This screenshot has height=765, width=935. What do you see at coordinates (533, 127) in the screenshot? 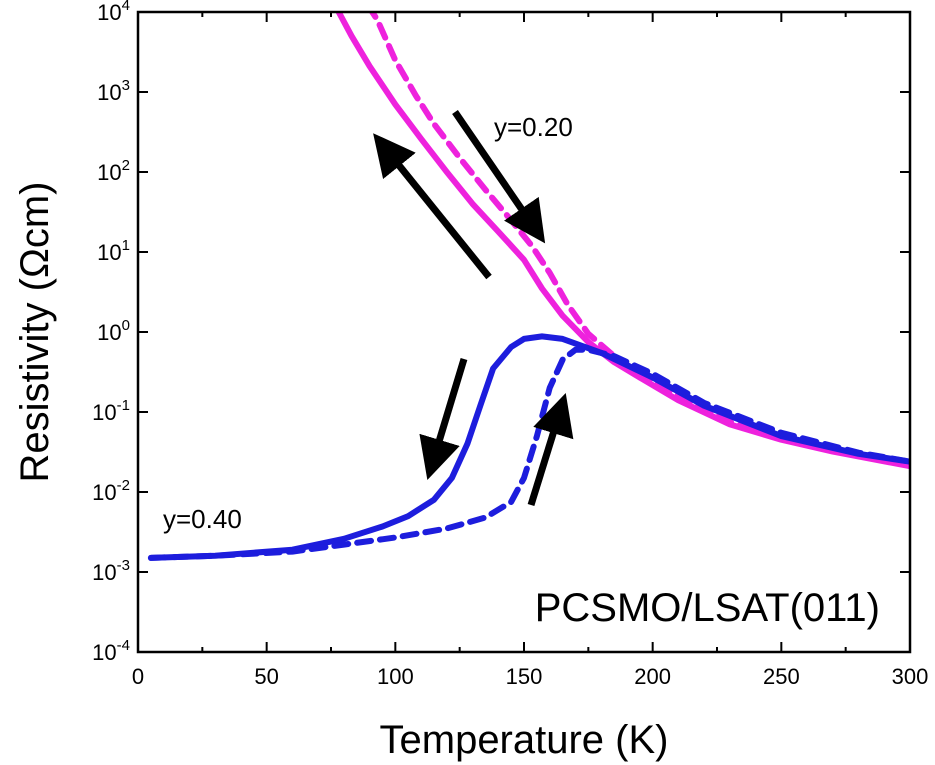
I see `label-y-0-20: y=0.20` at bounding box center [533, 127].